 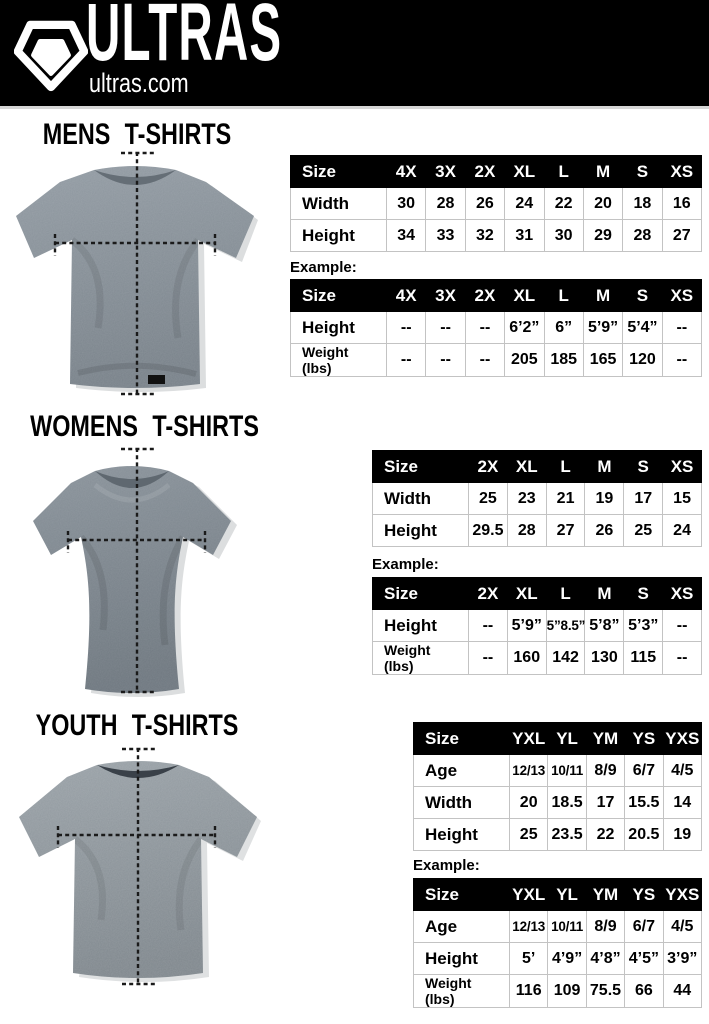 I want to click on cell-value: 21, so click(x=565, y=498).